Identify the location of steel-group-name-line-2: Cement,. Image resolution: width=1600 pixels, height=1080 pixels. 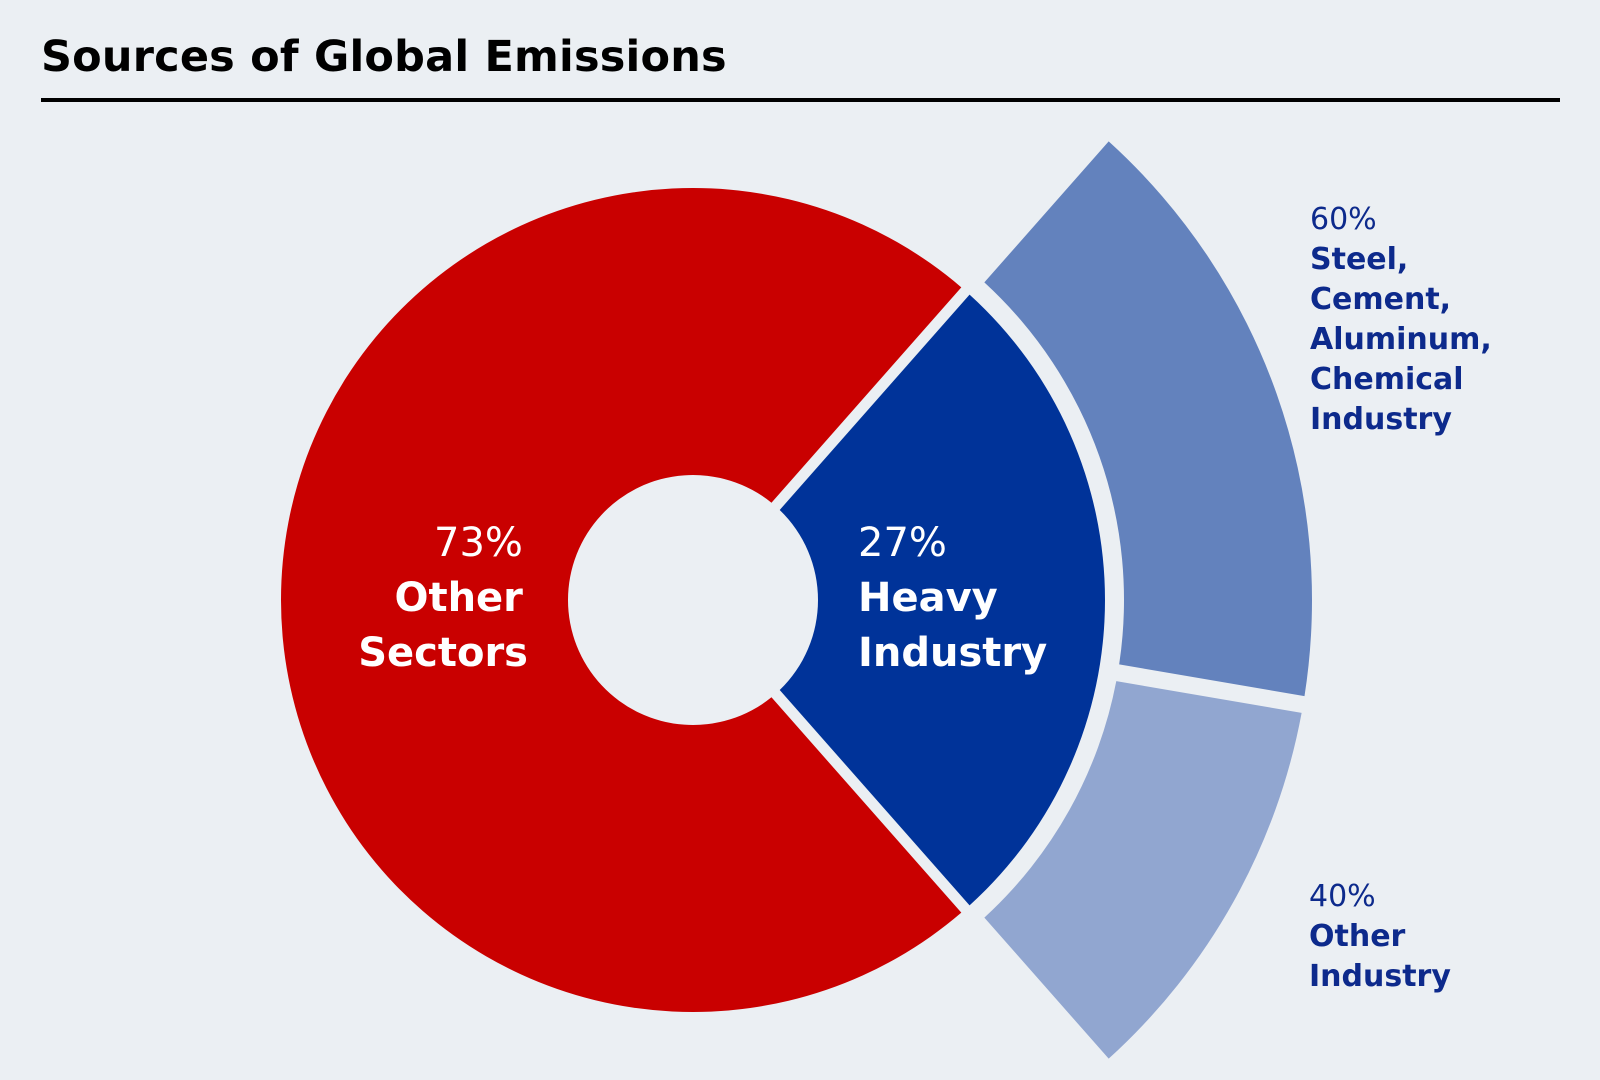
(1380, 299).